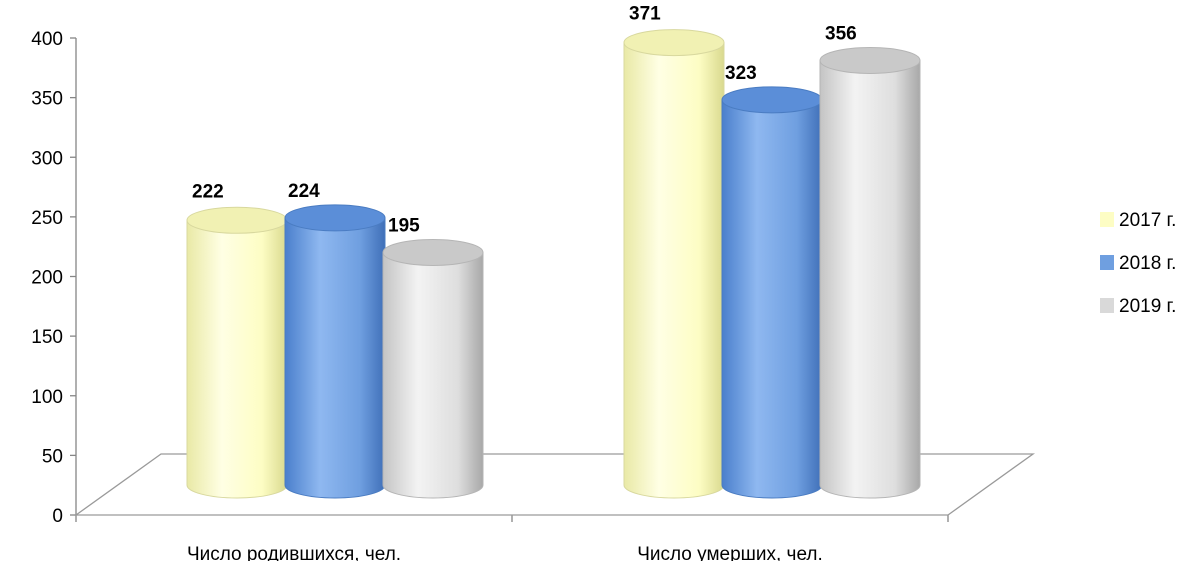  I want to click on data-label: 323, so click(741, 73).